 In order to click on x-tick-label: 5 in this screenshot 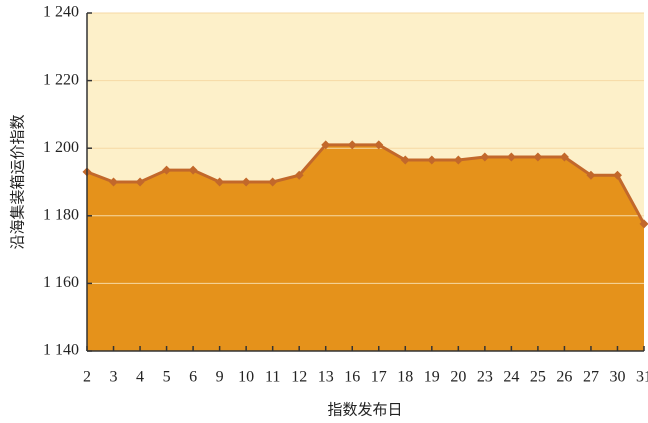, I will do `click(167, 377)`.